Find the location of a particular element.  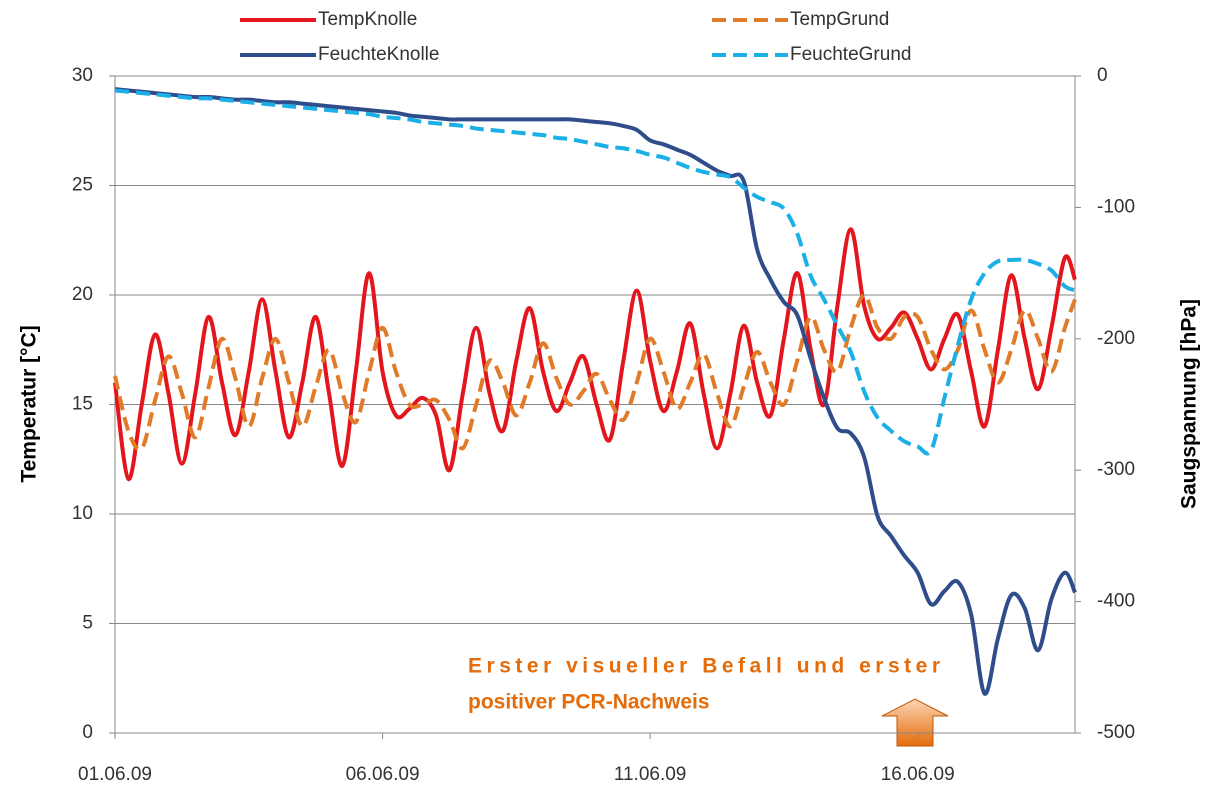

legend-label: TempKnolle is located at coordinates (367, 19).